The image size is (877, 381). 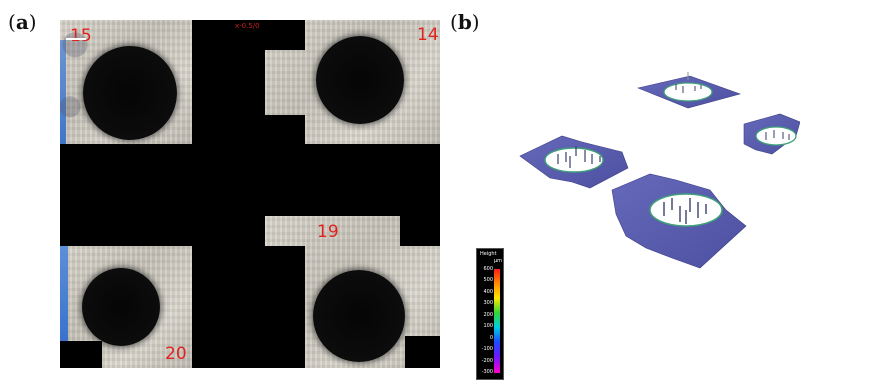 I want to click on surface-plate-left, so click(x=574, y=162).